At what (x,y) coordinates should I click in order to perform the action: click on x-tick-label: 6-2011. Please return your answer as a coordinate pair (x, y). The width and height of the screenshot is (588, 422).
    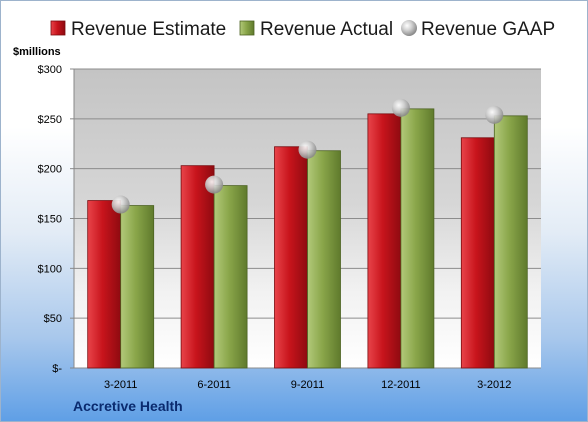
    Looking at the image, I should click on (213, 385).